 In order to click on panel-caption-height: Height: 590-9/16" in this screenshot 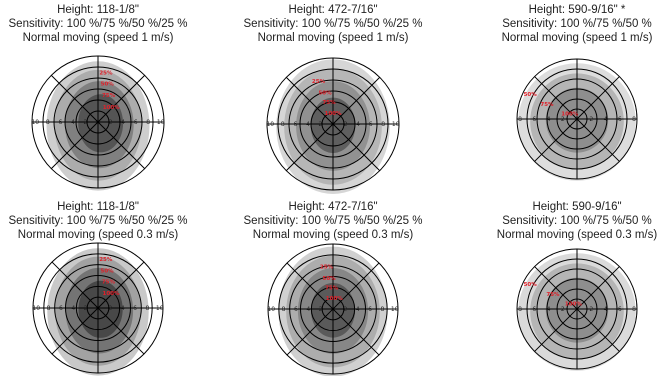, I will do `click(576, 207)`.